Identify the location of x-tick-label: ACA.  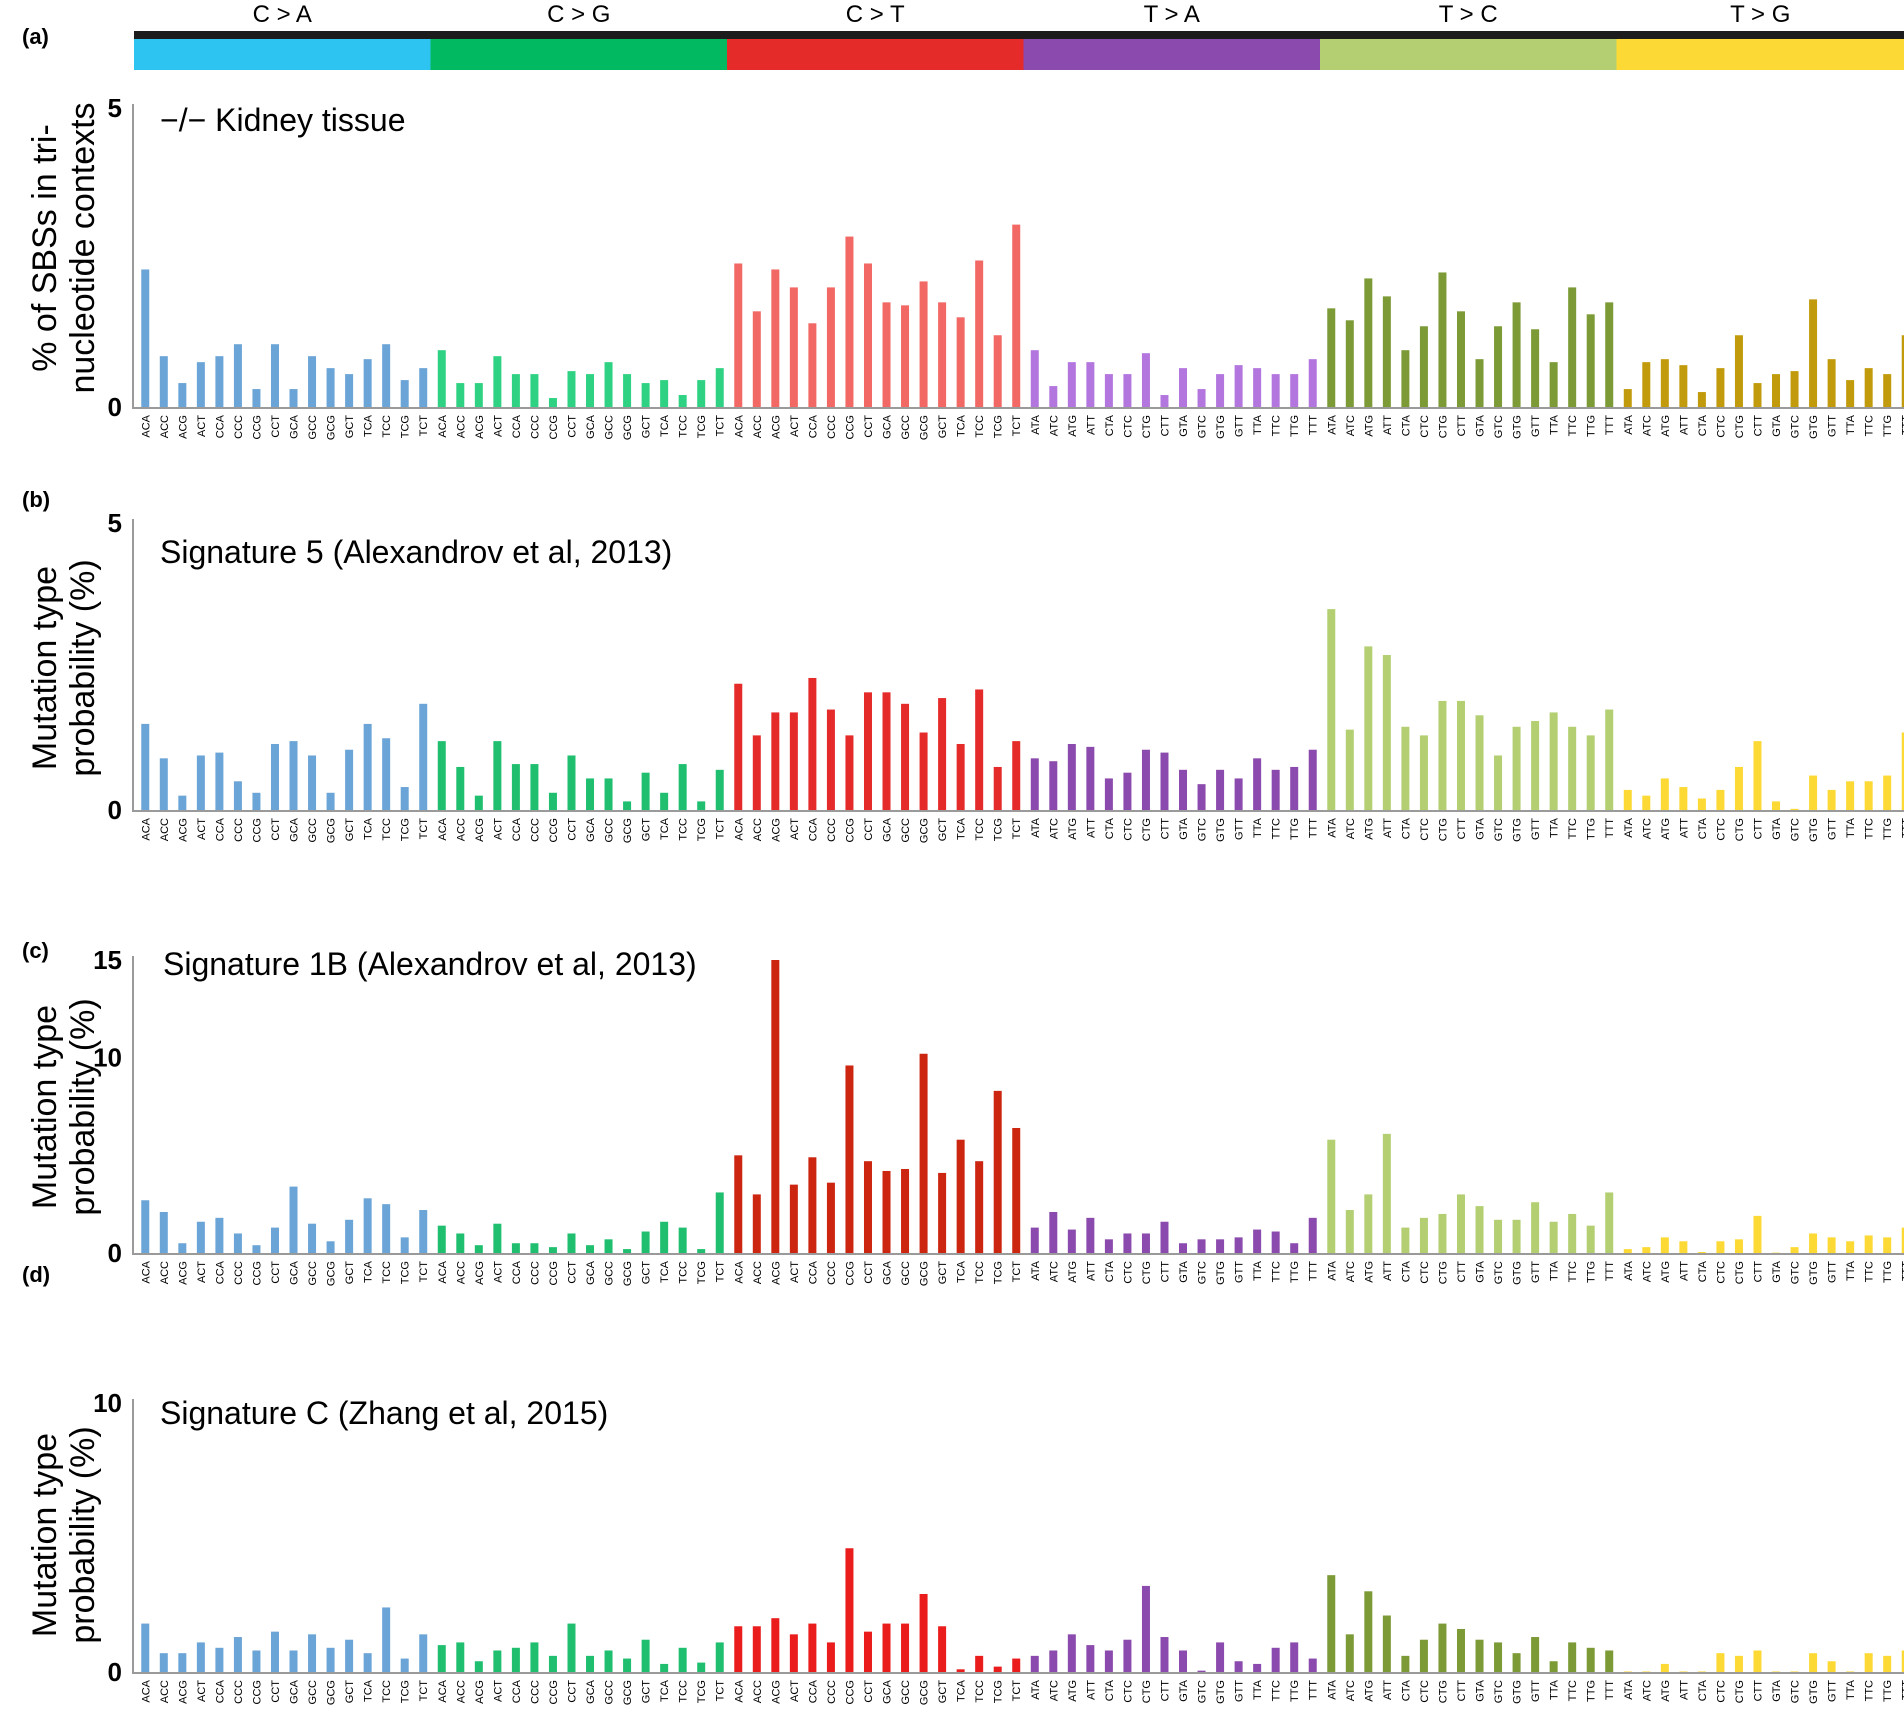
(739, 828).